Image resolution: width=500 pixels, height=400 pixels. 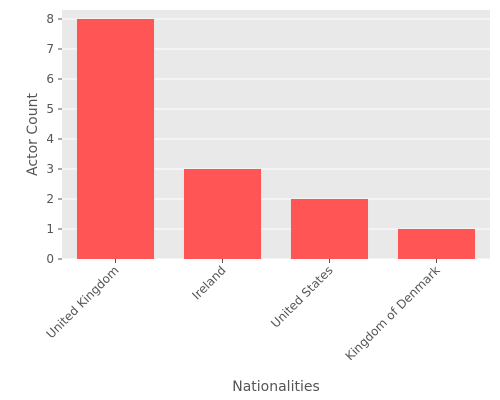 I want to click on y-tick-label: 5, so click(x=50, y=109).